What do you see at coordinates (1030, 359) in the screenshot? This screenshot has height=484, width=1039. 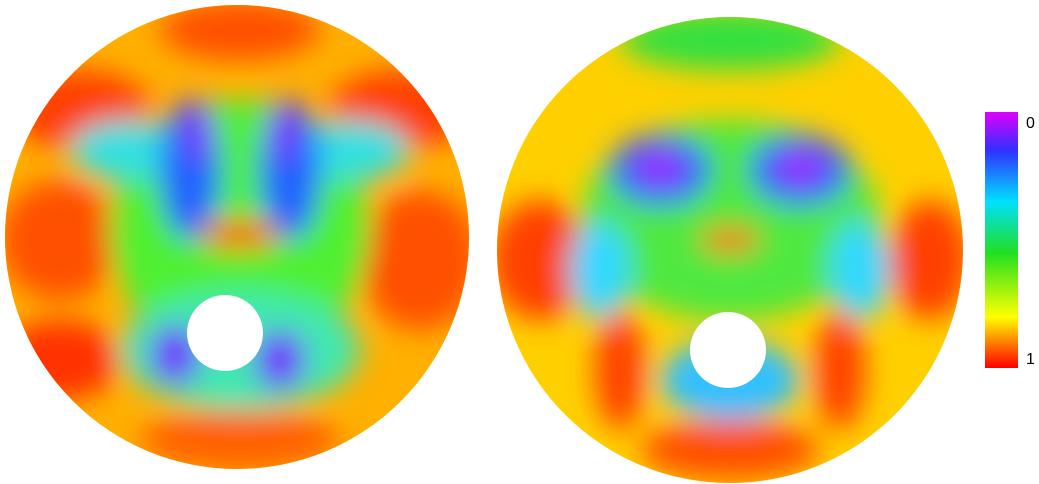 I see `colorbar-bottom-label: 1` at bounding box center [1030, 359].